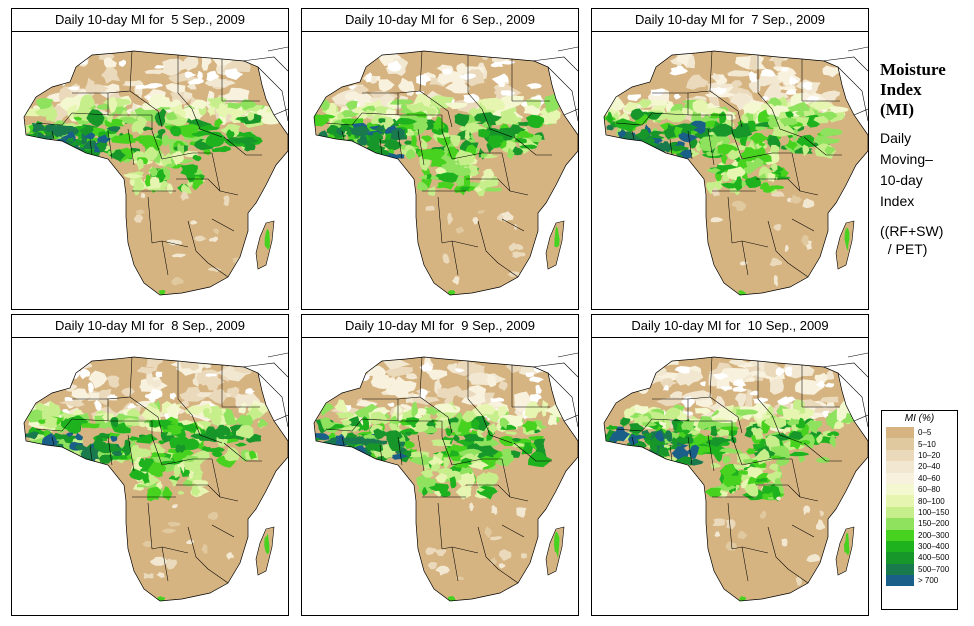  What do you see at coordinates (929, 455) in the screenshot?
I see `legend-label: 10–20` at bounding box center [929, 455].